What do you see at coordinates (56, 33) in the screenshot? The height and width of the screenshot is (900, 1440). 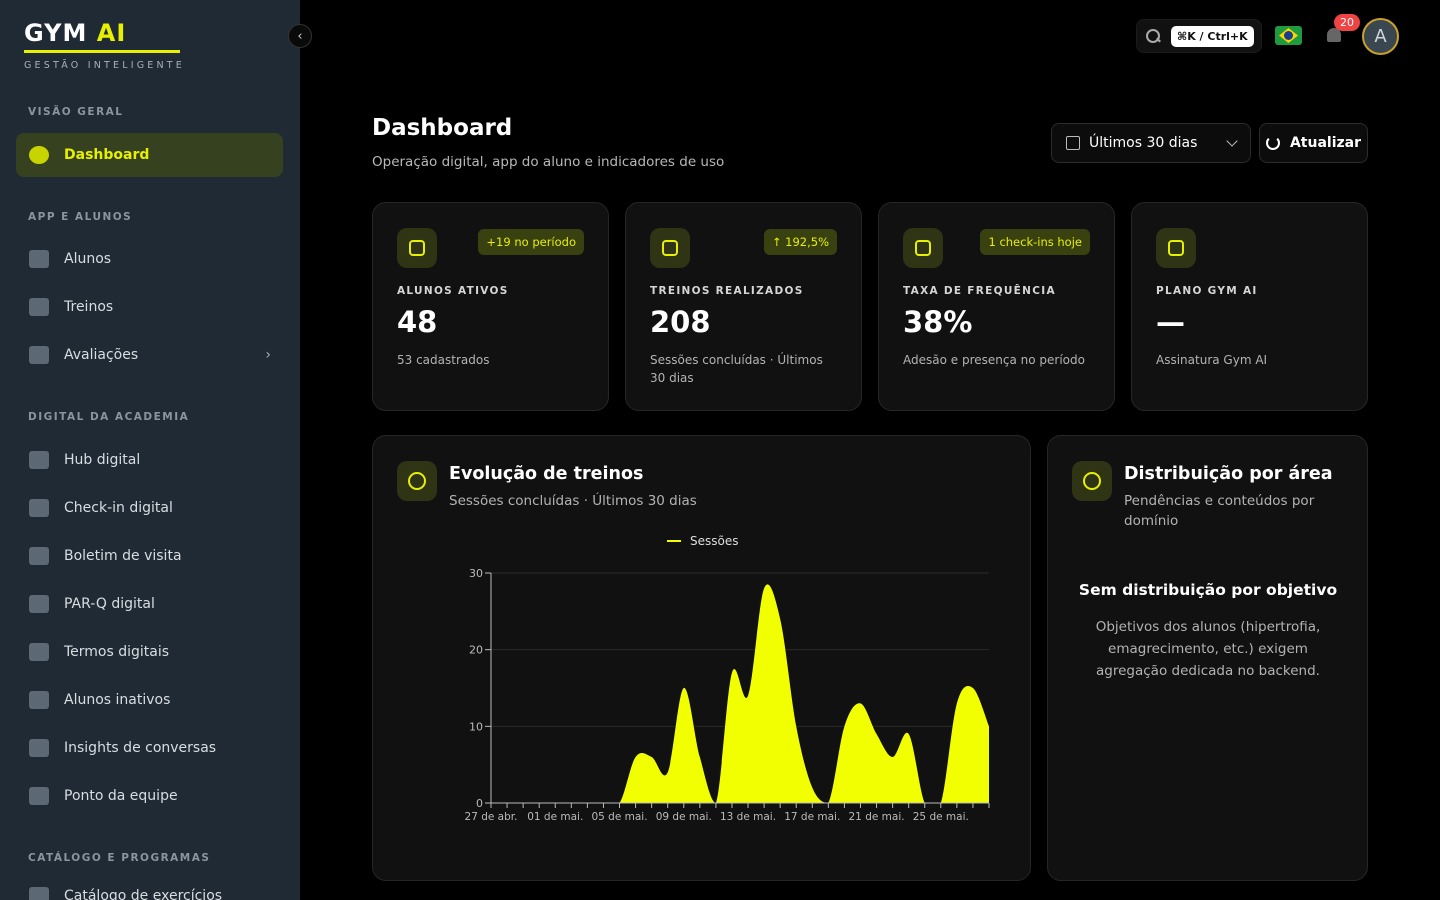 I see `brand-name: GYM` at bounding box center [56, 33].